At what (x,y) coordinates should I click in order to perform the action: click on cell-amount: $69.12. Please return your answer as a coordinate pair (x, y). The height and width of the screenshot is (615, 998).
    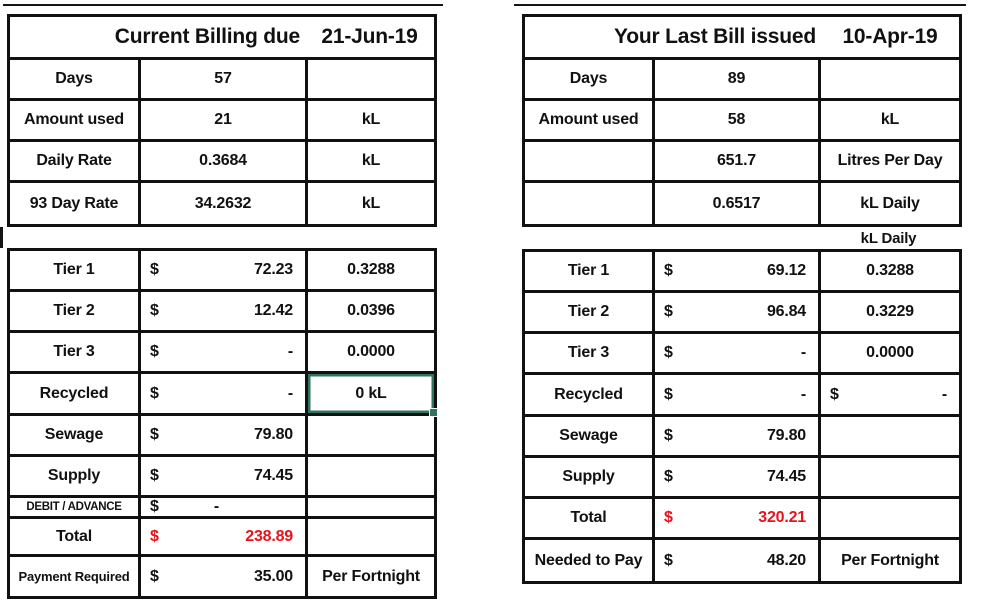
    Looking at the image, I should click on (738, 271).